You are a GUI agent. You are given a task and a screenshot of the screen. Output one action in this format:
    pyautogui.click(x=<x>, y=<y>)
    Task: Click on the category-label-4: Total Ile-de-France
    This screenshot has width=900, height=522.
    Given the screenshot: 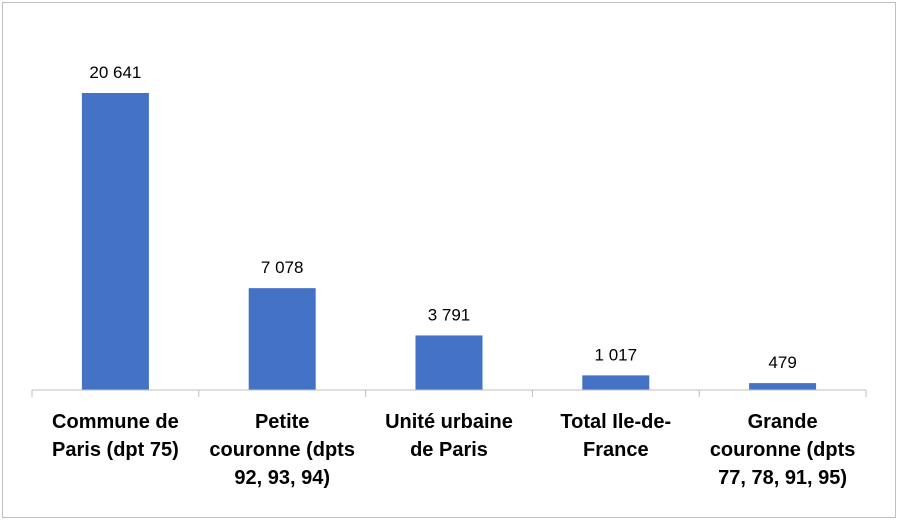 What is the action you would take?
    pyautogui.click(x=615, y=436)
    